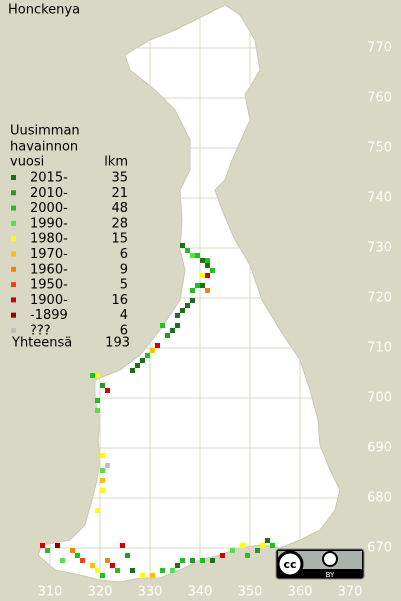 The width and height of the screenshot is (401, 601). Describe the element at coordinates (200, 592) in the screenshot. I see `x-tick-label: 340` at that location.